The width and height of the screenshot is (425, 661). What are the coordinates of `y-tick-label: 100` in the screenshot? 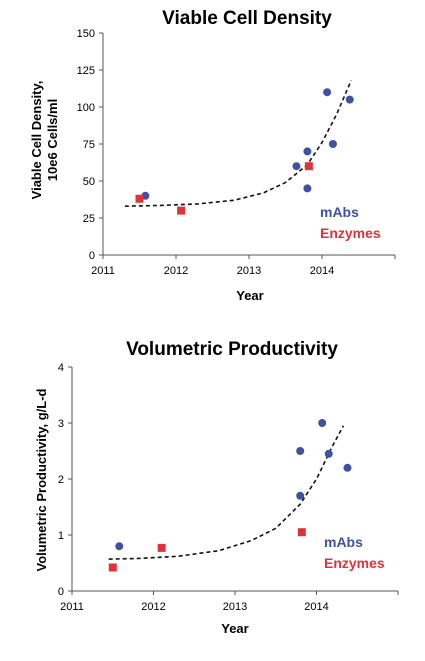 It's located at (86, 108).